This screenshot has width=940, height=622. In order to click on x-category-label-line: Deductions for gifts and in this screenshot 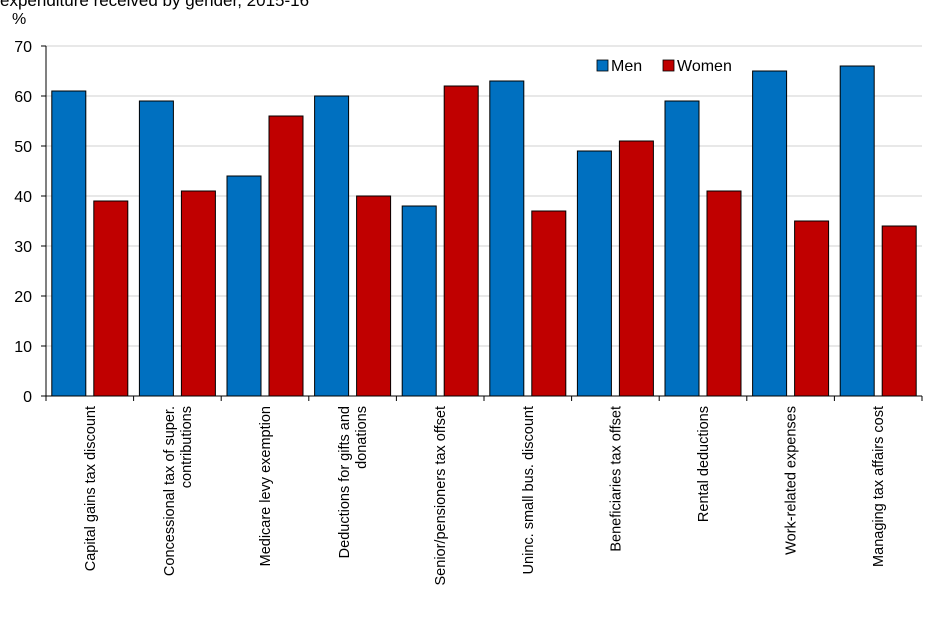, I will do `click(345, 482)`.